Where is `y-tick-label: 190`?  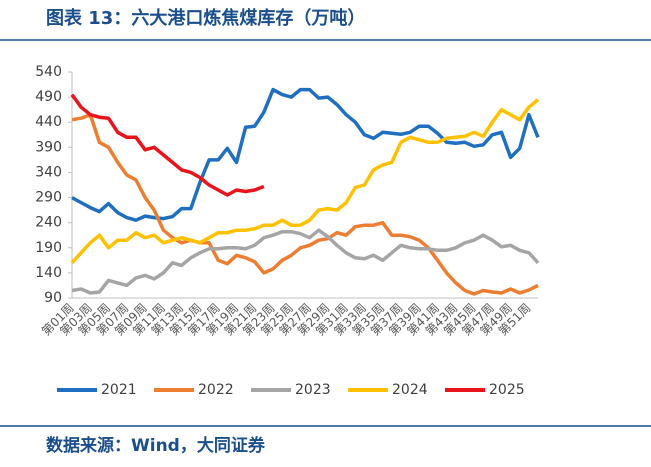
y-tick-label: 190 is located at coordinates (48, 248).